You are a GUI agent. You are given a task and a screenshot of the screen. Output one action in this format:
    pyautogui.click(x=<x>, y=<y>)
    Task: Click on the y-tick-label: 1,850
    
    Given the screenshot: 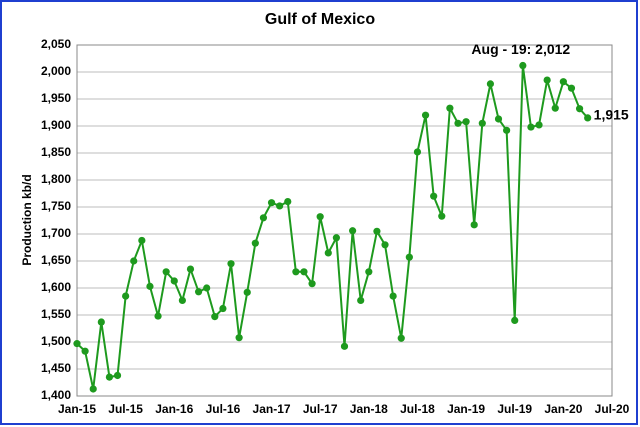 What is the action you would take?
    pyautogui.click(x=56, y=152)
    